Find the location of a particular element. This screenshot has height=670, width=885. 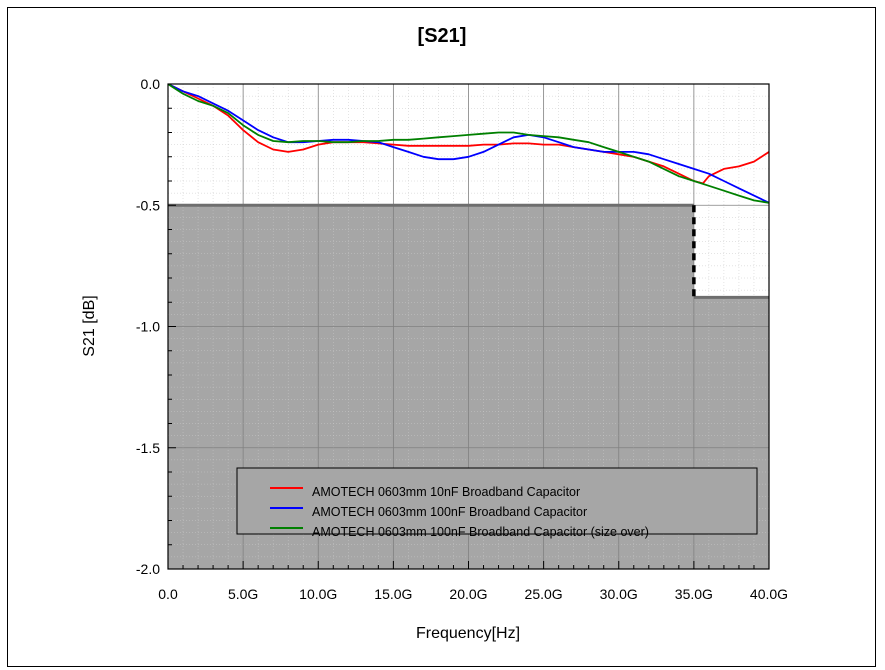

y-axis-ticks: 0.0 -0.5 -1.0 -1.5 -2.0 is located at coordinates (156, 326).